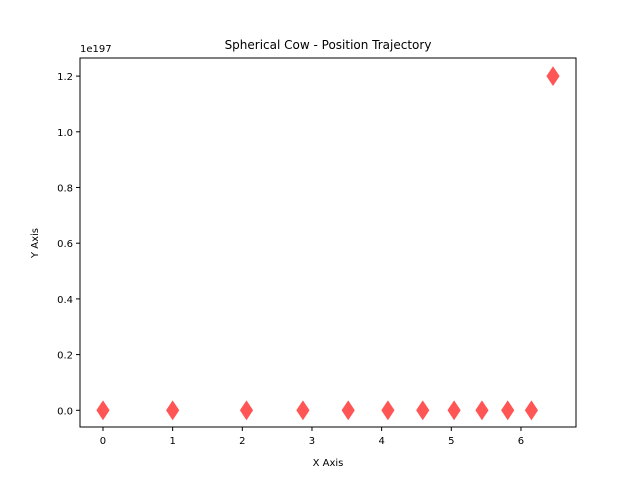 This screenshot has height=480, width=640. What do you see at coordinates (172, 441) in the screenshot?
I see `x-tick-label-1: 1` at bounding box center [172, 441].